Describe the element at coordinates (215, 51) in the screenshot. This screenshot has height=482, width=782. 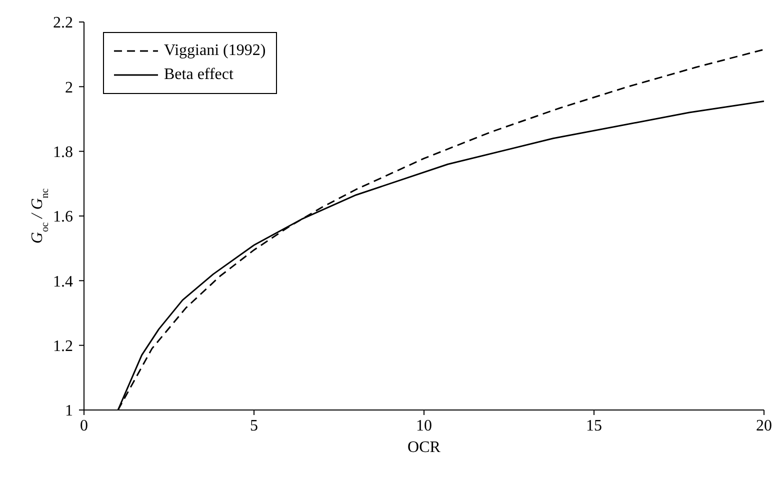
I see `legend-label: Viggiani (1992)` at that location.